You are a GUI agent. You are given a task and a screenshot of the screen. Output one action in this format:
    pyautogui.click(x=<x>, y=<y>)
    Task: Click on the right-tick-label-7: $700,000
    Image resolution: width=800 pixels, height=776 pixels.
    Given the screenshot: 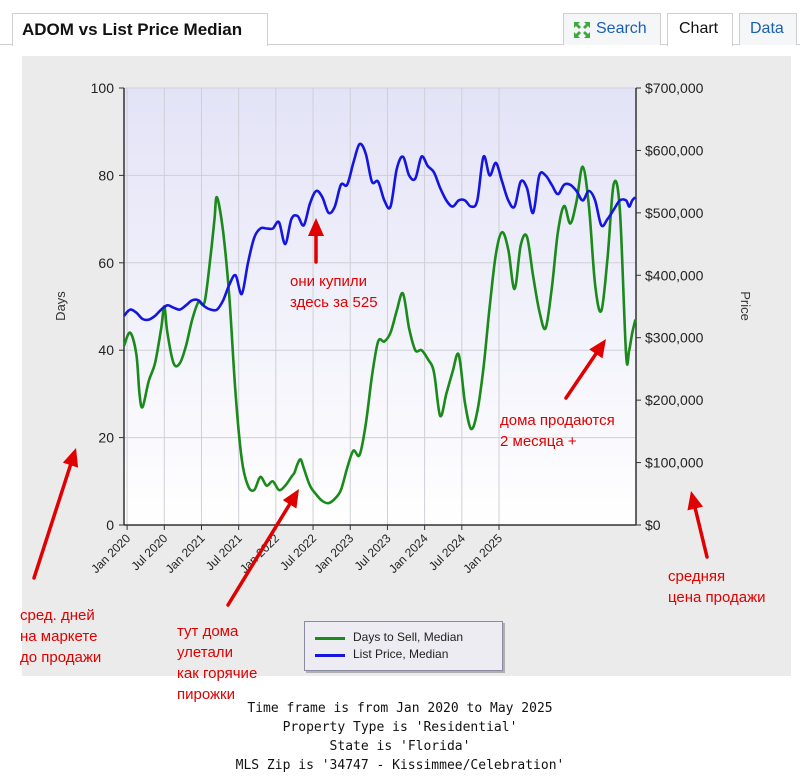 What is the action you would take?
    pyautogui.click(x=674, y=88)
    